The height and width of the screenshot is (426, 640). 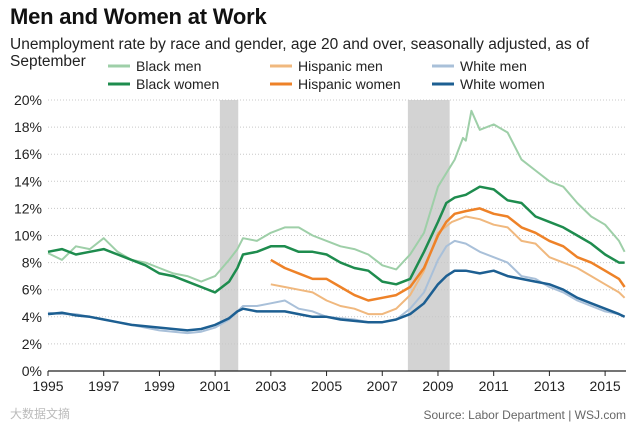 What do you see at coordinates (103, 386) in the screenshot?
I see `x-tick-label: 1997` at bounding box center [103, 386].